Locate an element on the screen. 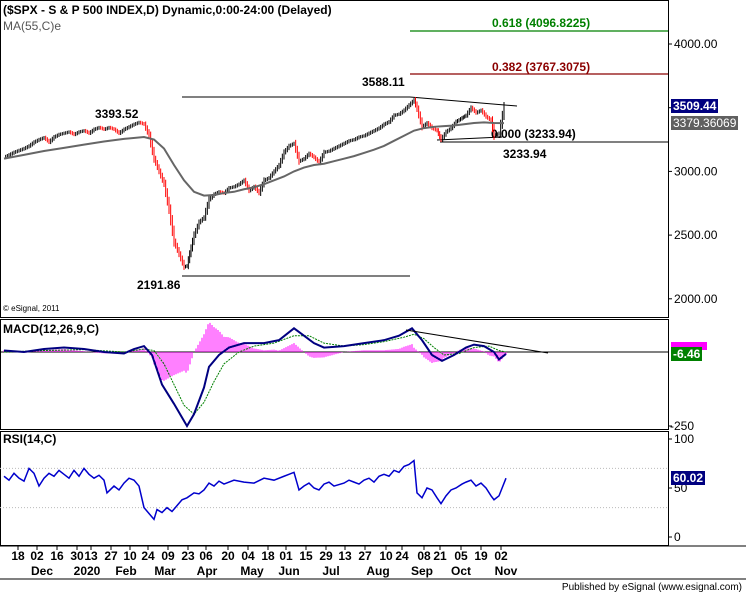 The width and height of the screenshot is (746, 594). day-tick-label: 29 is located at coordinates (326, 556).